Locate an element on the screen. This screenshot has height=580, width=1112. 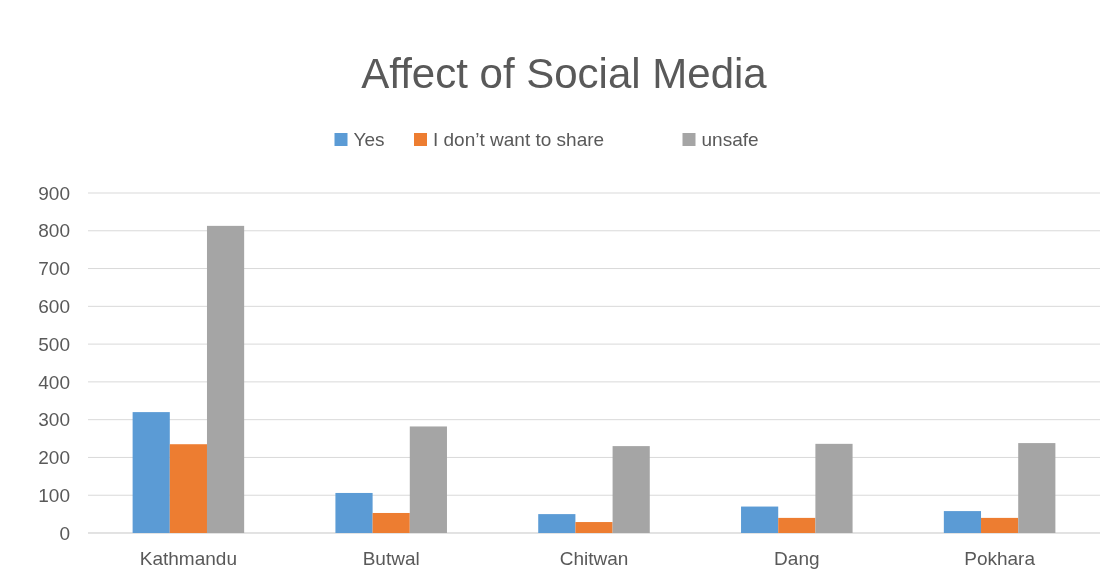
y-tick-label: 700 is located at coordinates (54, 269).